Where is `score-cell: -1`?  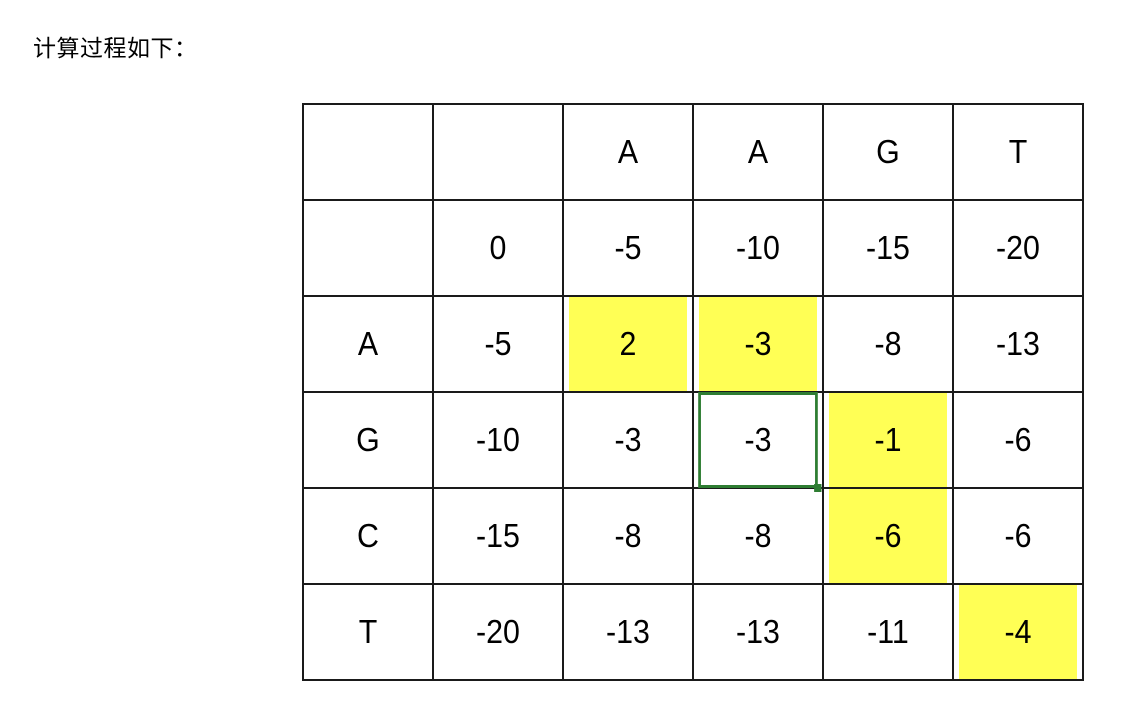 score-cell: -1 is located at coordinates (888, 440).